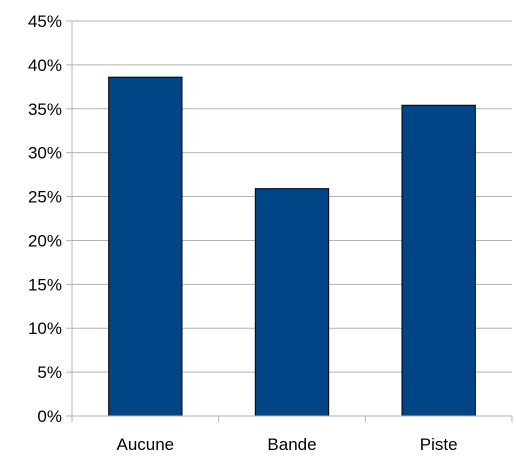 This screenshot has width=516, height=457. Describe the element at coordinates (45, 328) in the screenshot. I see `y-tick-label: 10%` at that location.